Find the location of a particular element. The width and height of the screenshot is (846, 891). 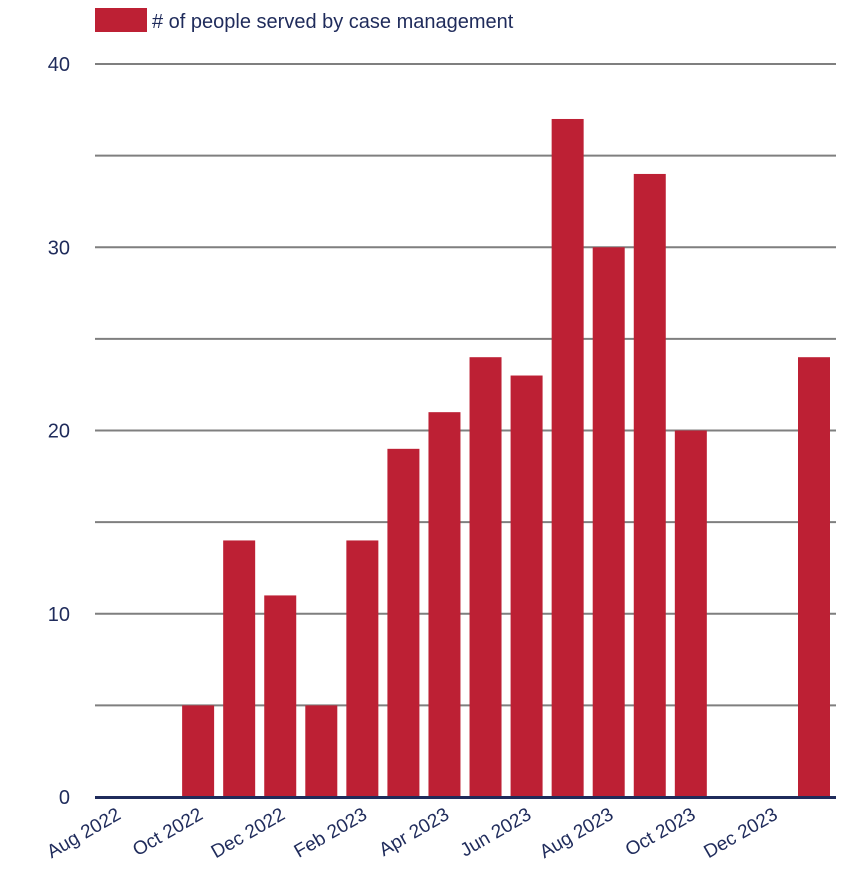

x-tick-label-3: Feb 2023 is located at coordinates (331, 833).